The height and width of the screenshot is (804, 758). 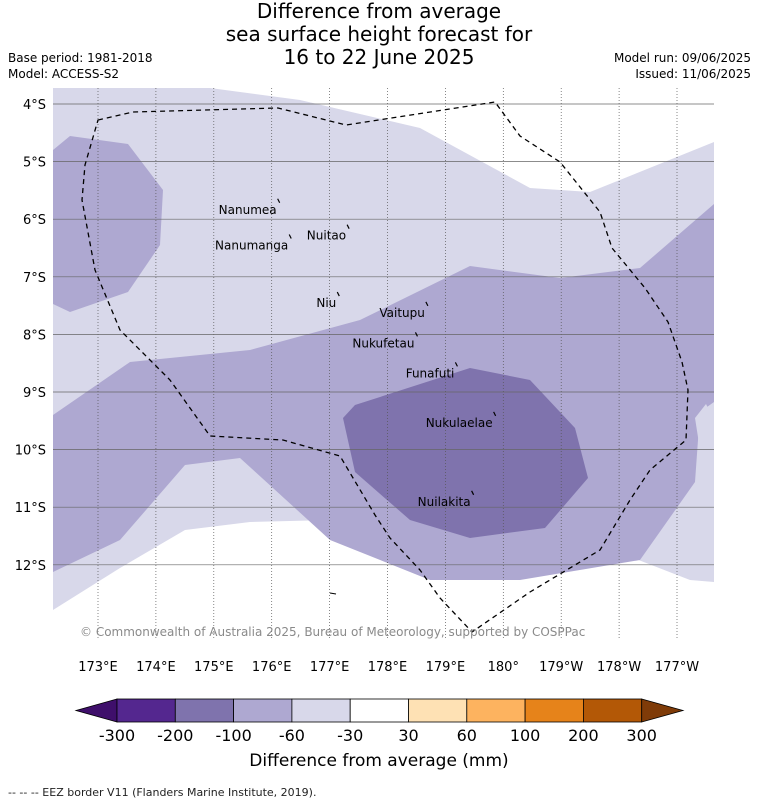 I want to click on lat-tick-label: 4°S, so click(x=34, y=105).